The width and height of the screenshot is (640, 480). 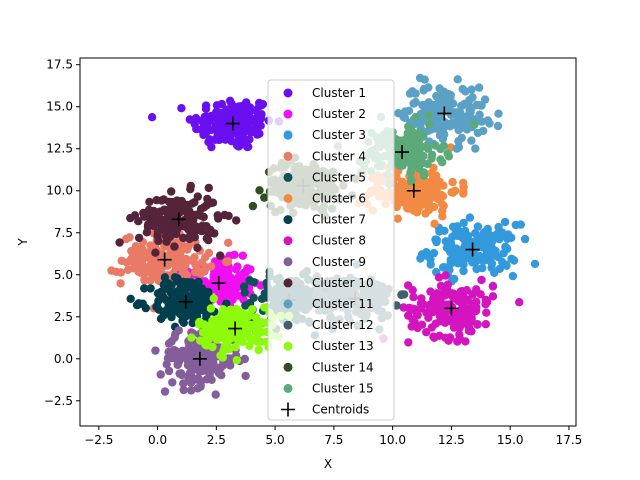 I want to click on legend-entry: Cluster 12, so click(x=328, y=325).